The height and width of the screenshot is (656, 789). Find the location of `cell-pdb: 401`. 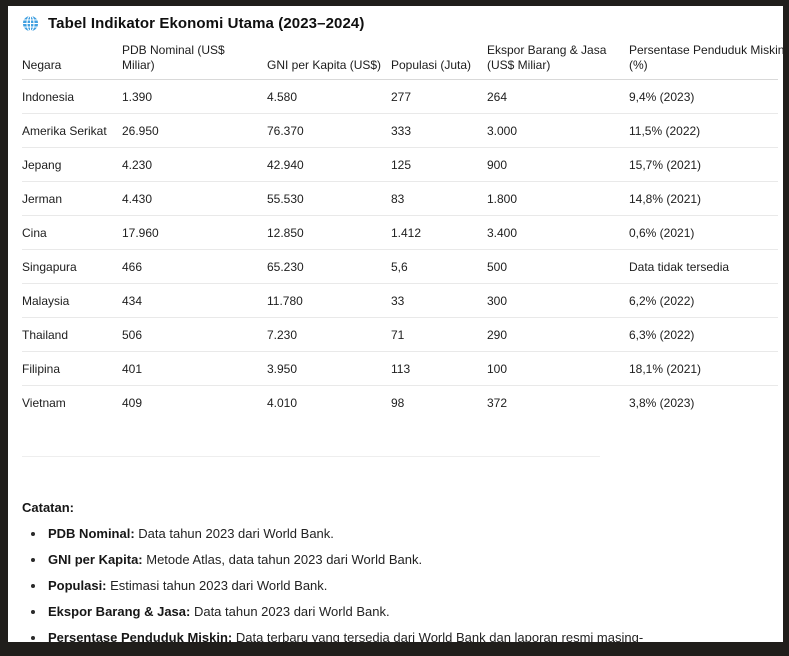

cell-pdb: 401 is located at coordinates (132, 368).